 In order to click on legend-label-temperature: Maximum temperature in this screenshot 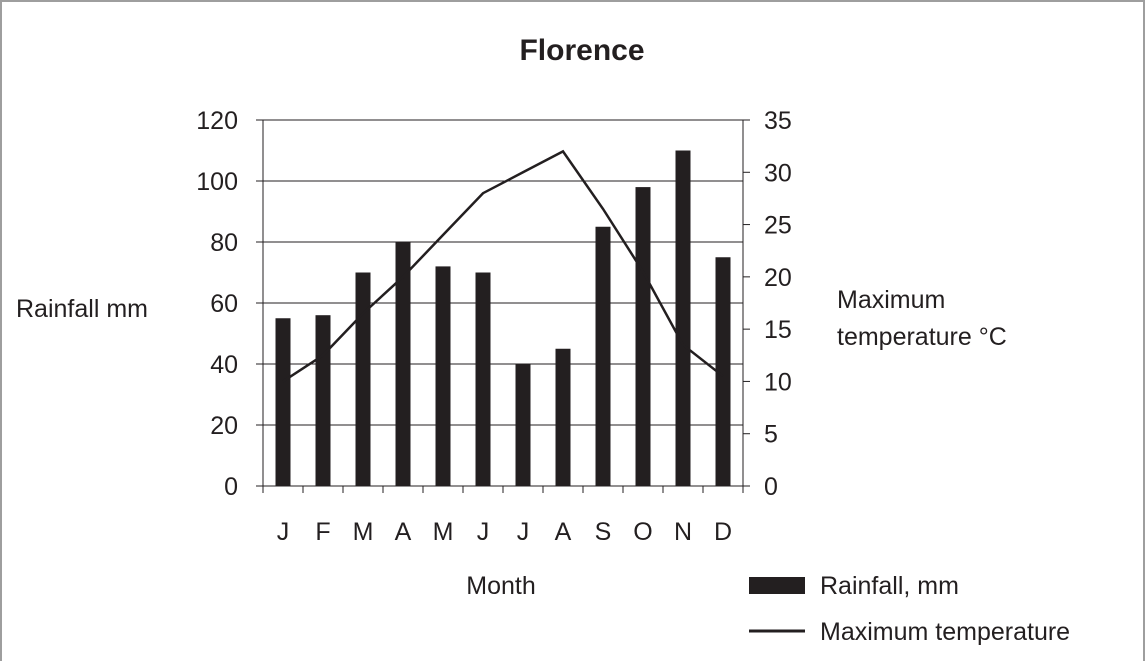, I will do `click(945, 632)`.